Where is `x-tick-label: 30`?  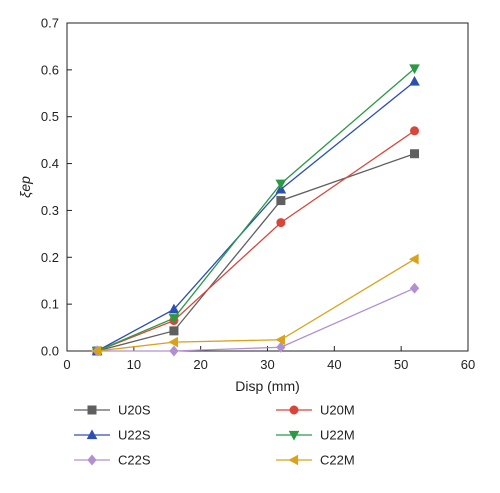 x-tick-label: 30 is located at coordinates (267, 364).